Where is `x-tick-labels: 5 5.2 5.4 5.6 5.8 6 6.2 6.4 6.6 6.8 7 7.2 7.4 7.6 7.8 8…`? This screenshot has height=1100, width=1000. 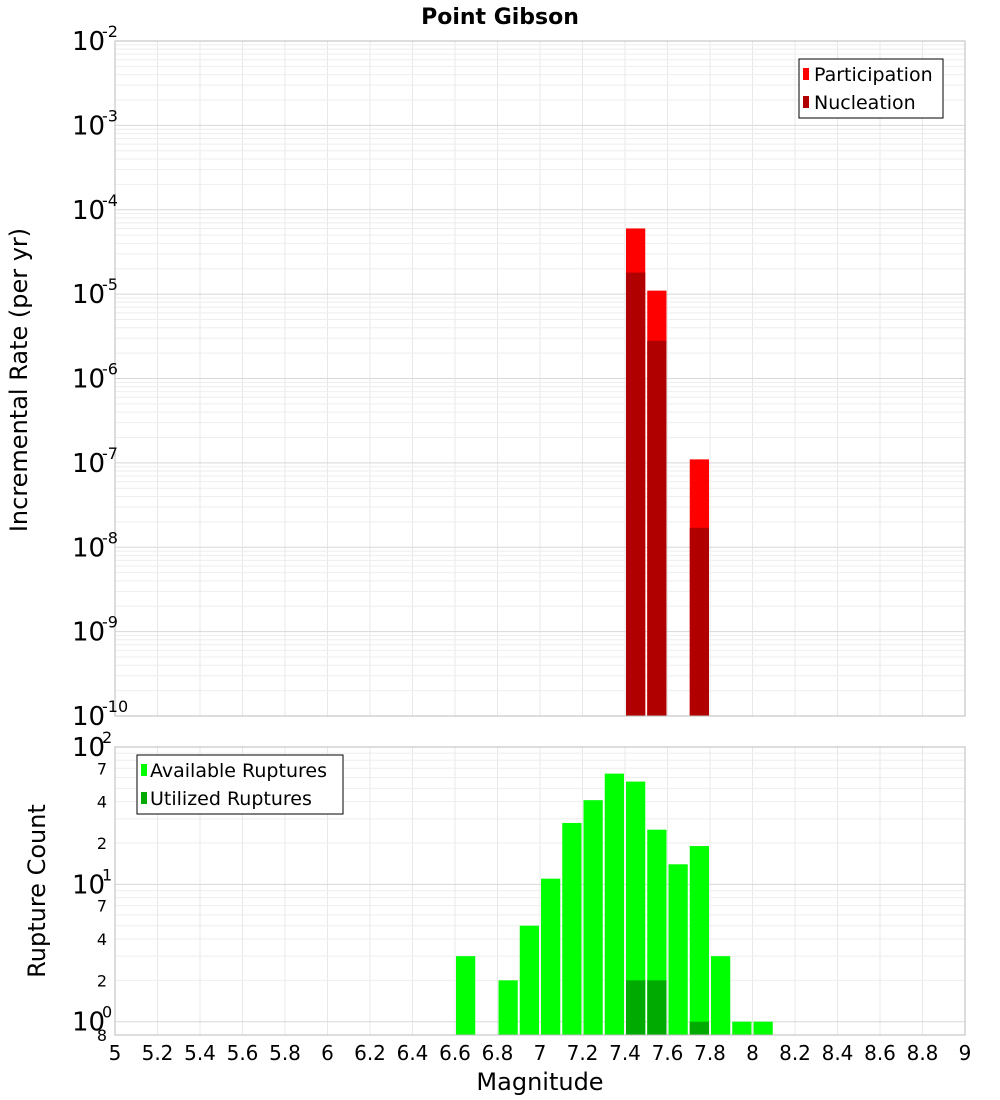
x-tick-labels: 5 5.2 5.4 5.6 5.8 6 6.2 6.4 6.6 6.8 7 7.2 7.4 7.6 7.8 8… is located at coordinates (540, 1053).